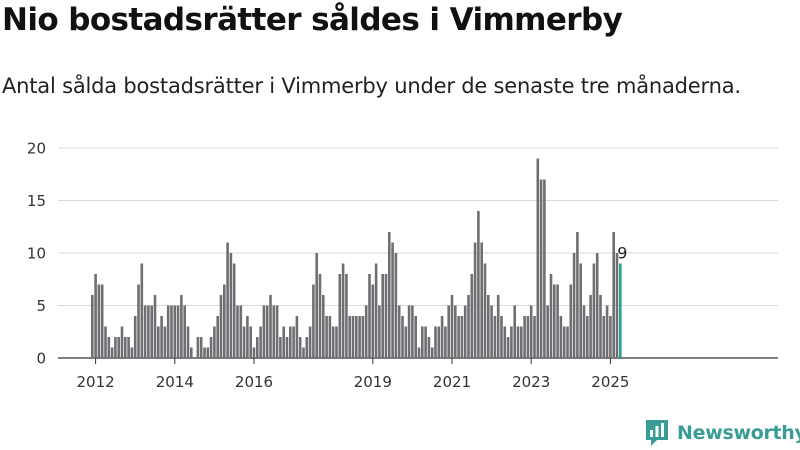 The width and height of the screenshot is (800, 450). Describe the element at coordinates (312, 20) in the screenshot. I see `chart-title: Nio bostadsrätter såldes i Vimmerby` at that location.